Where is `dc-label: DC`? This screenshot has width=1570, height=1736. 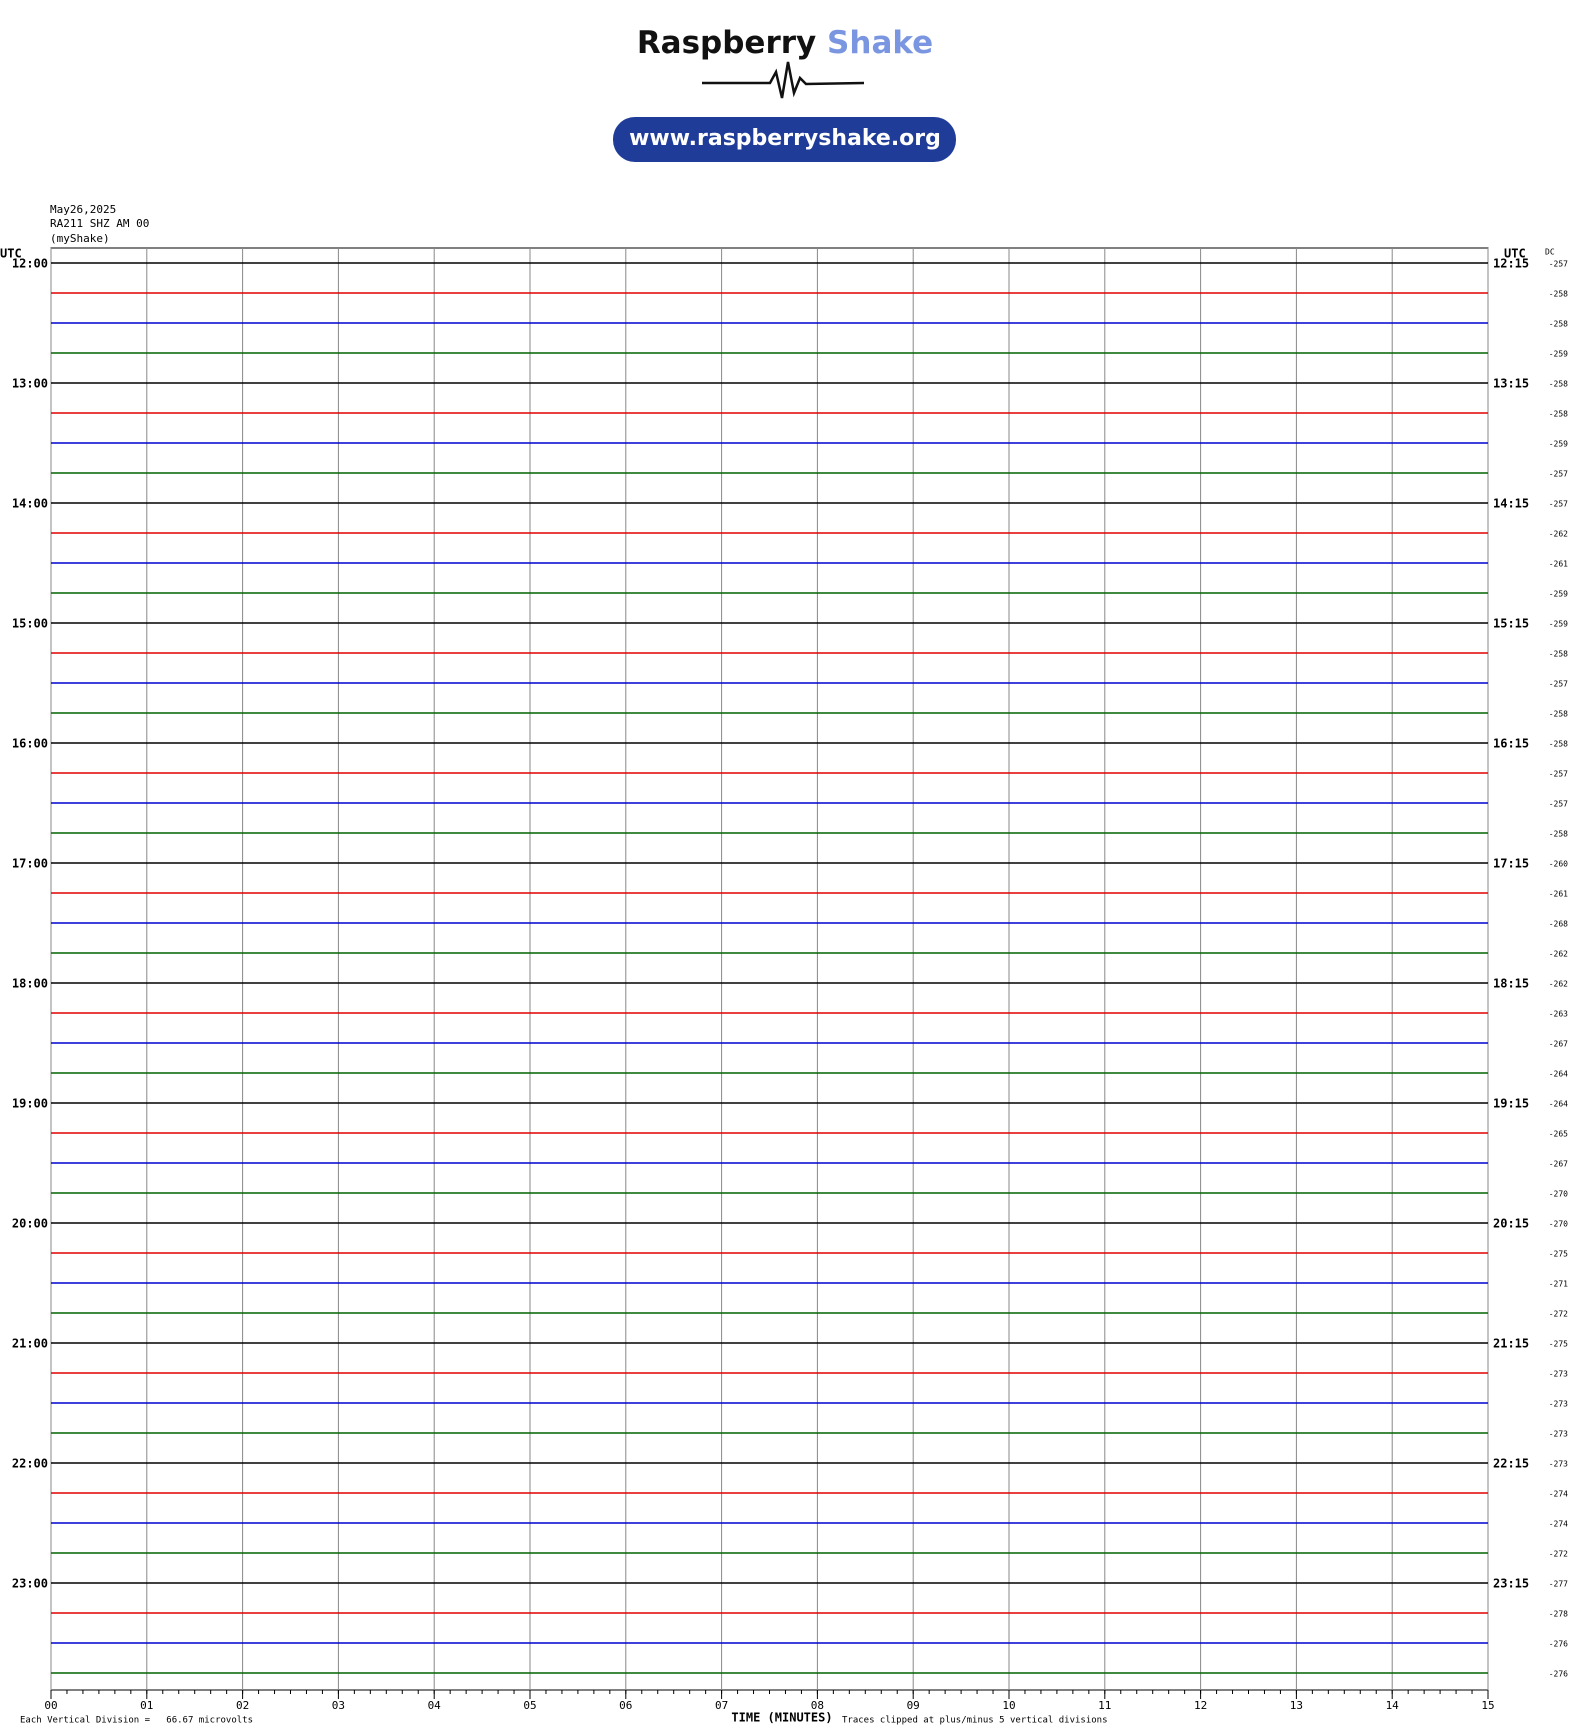
dc-label: DC is located at coordinates (1550, 252).